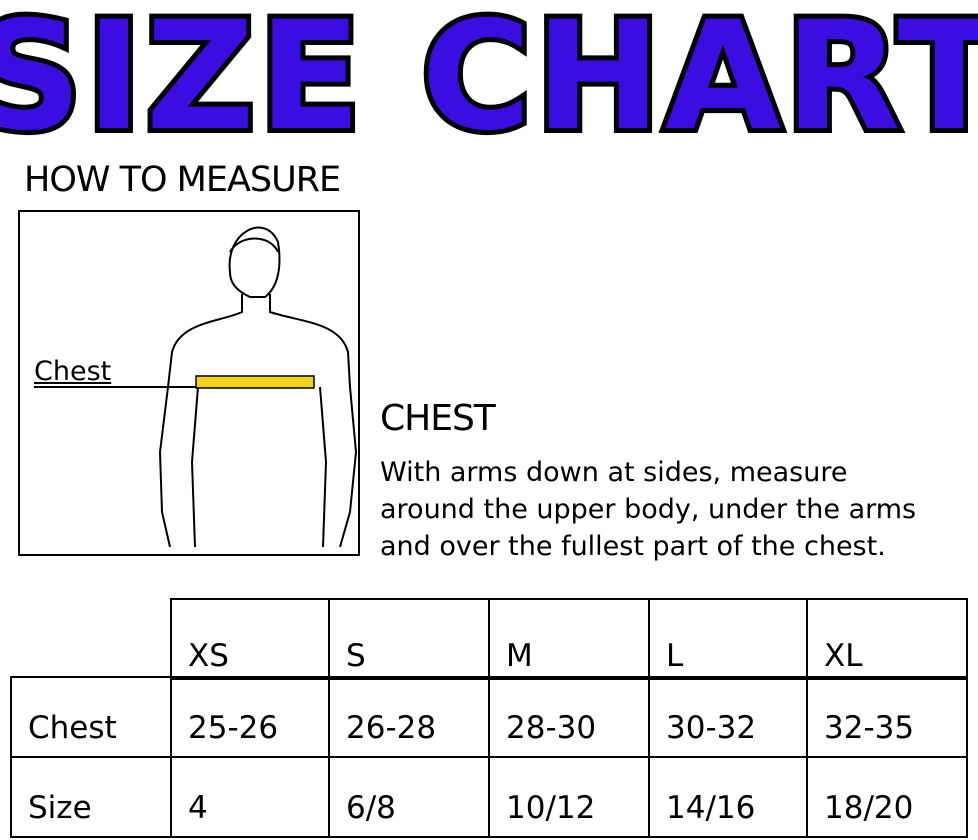 Image resolution: width=978 pixels, height=840 pixels. Describe the element at coordinates (711, 728) in the screenshot. I see `table-cell-text: 30-32` at that location.